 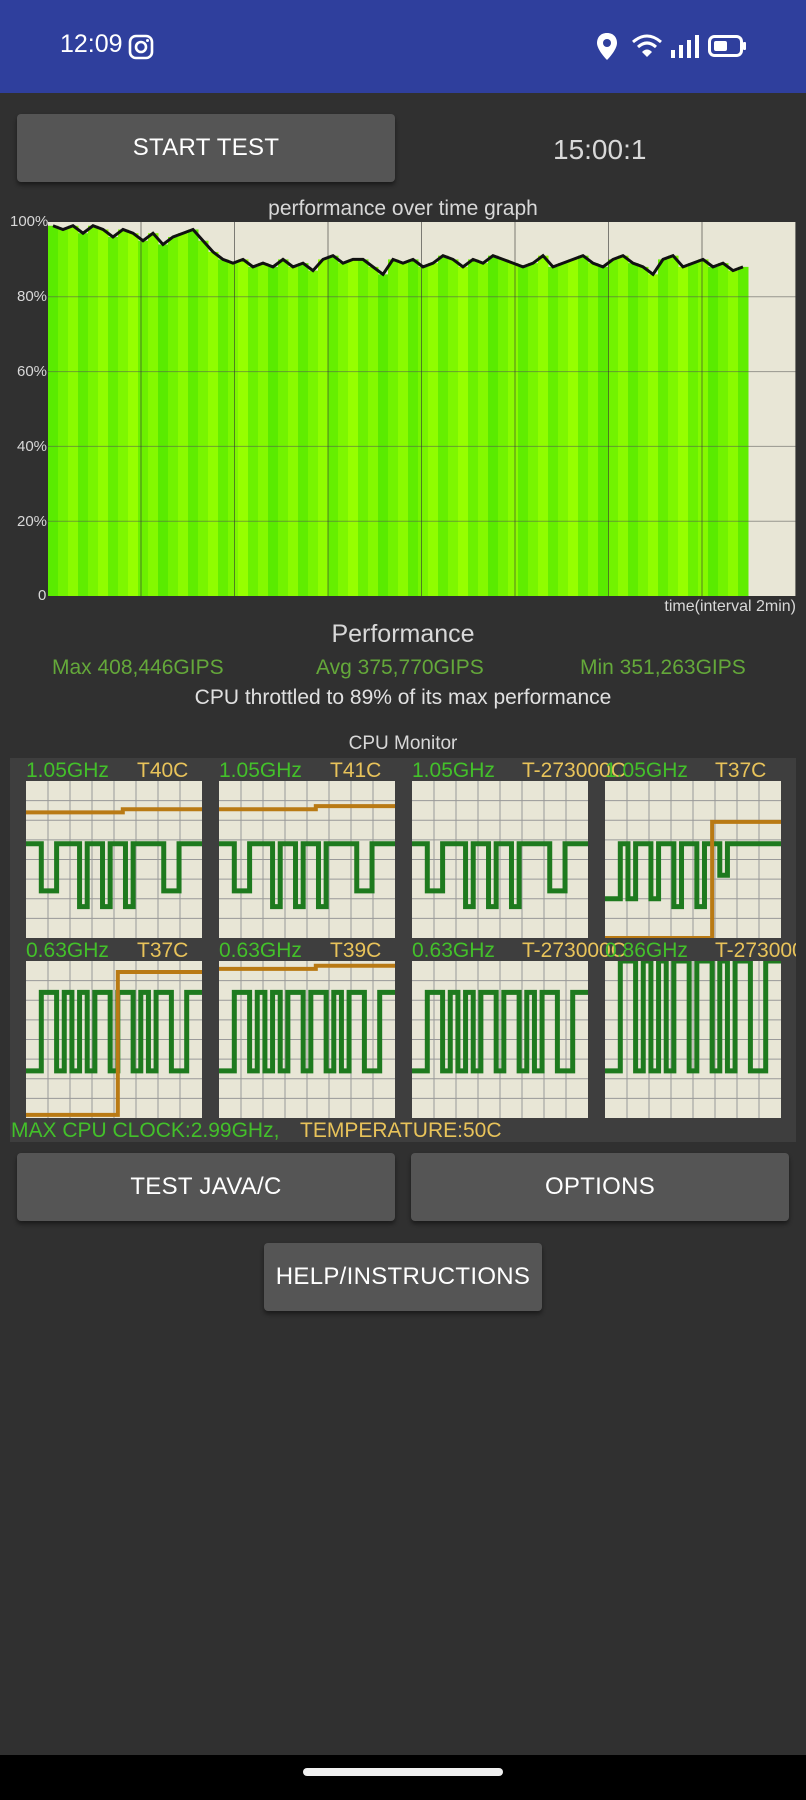 What do you see at coordinates (67, 770) in the screenshot?
I see `core-1-freq: 1.05GHz` at bounding box center [67, 770].